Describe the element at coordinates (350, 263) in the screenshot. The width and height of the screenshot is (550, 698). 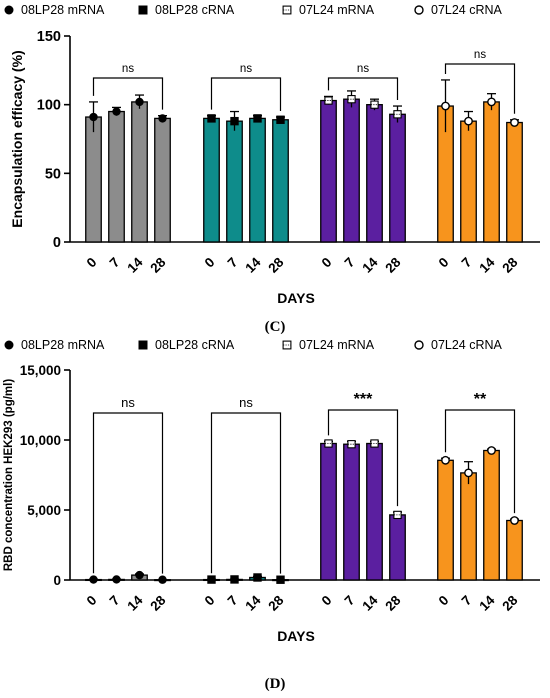
I see `x-tick-label-c-3-2: 7` at that location.